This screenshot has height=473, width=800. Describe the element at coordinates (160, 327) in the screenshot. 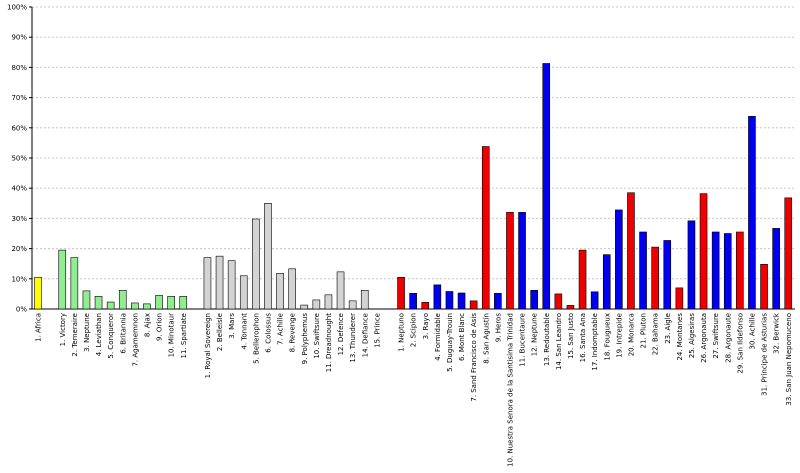

I see `x-tick-label: 9. Orion` at that location.